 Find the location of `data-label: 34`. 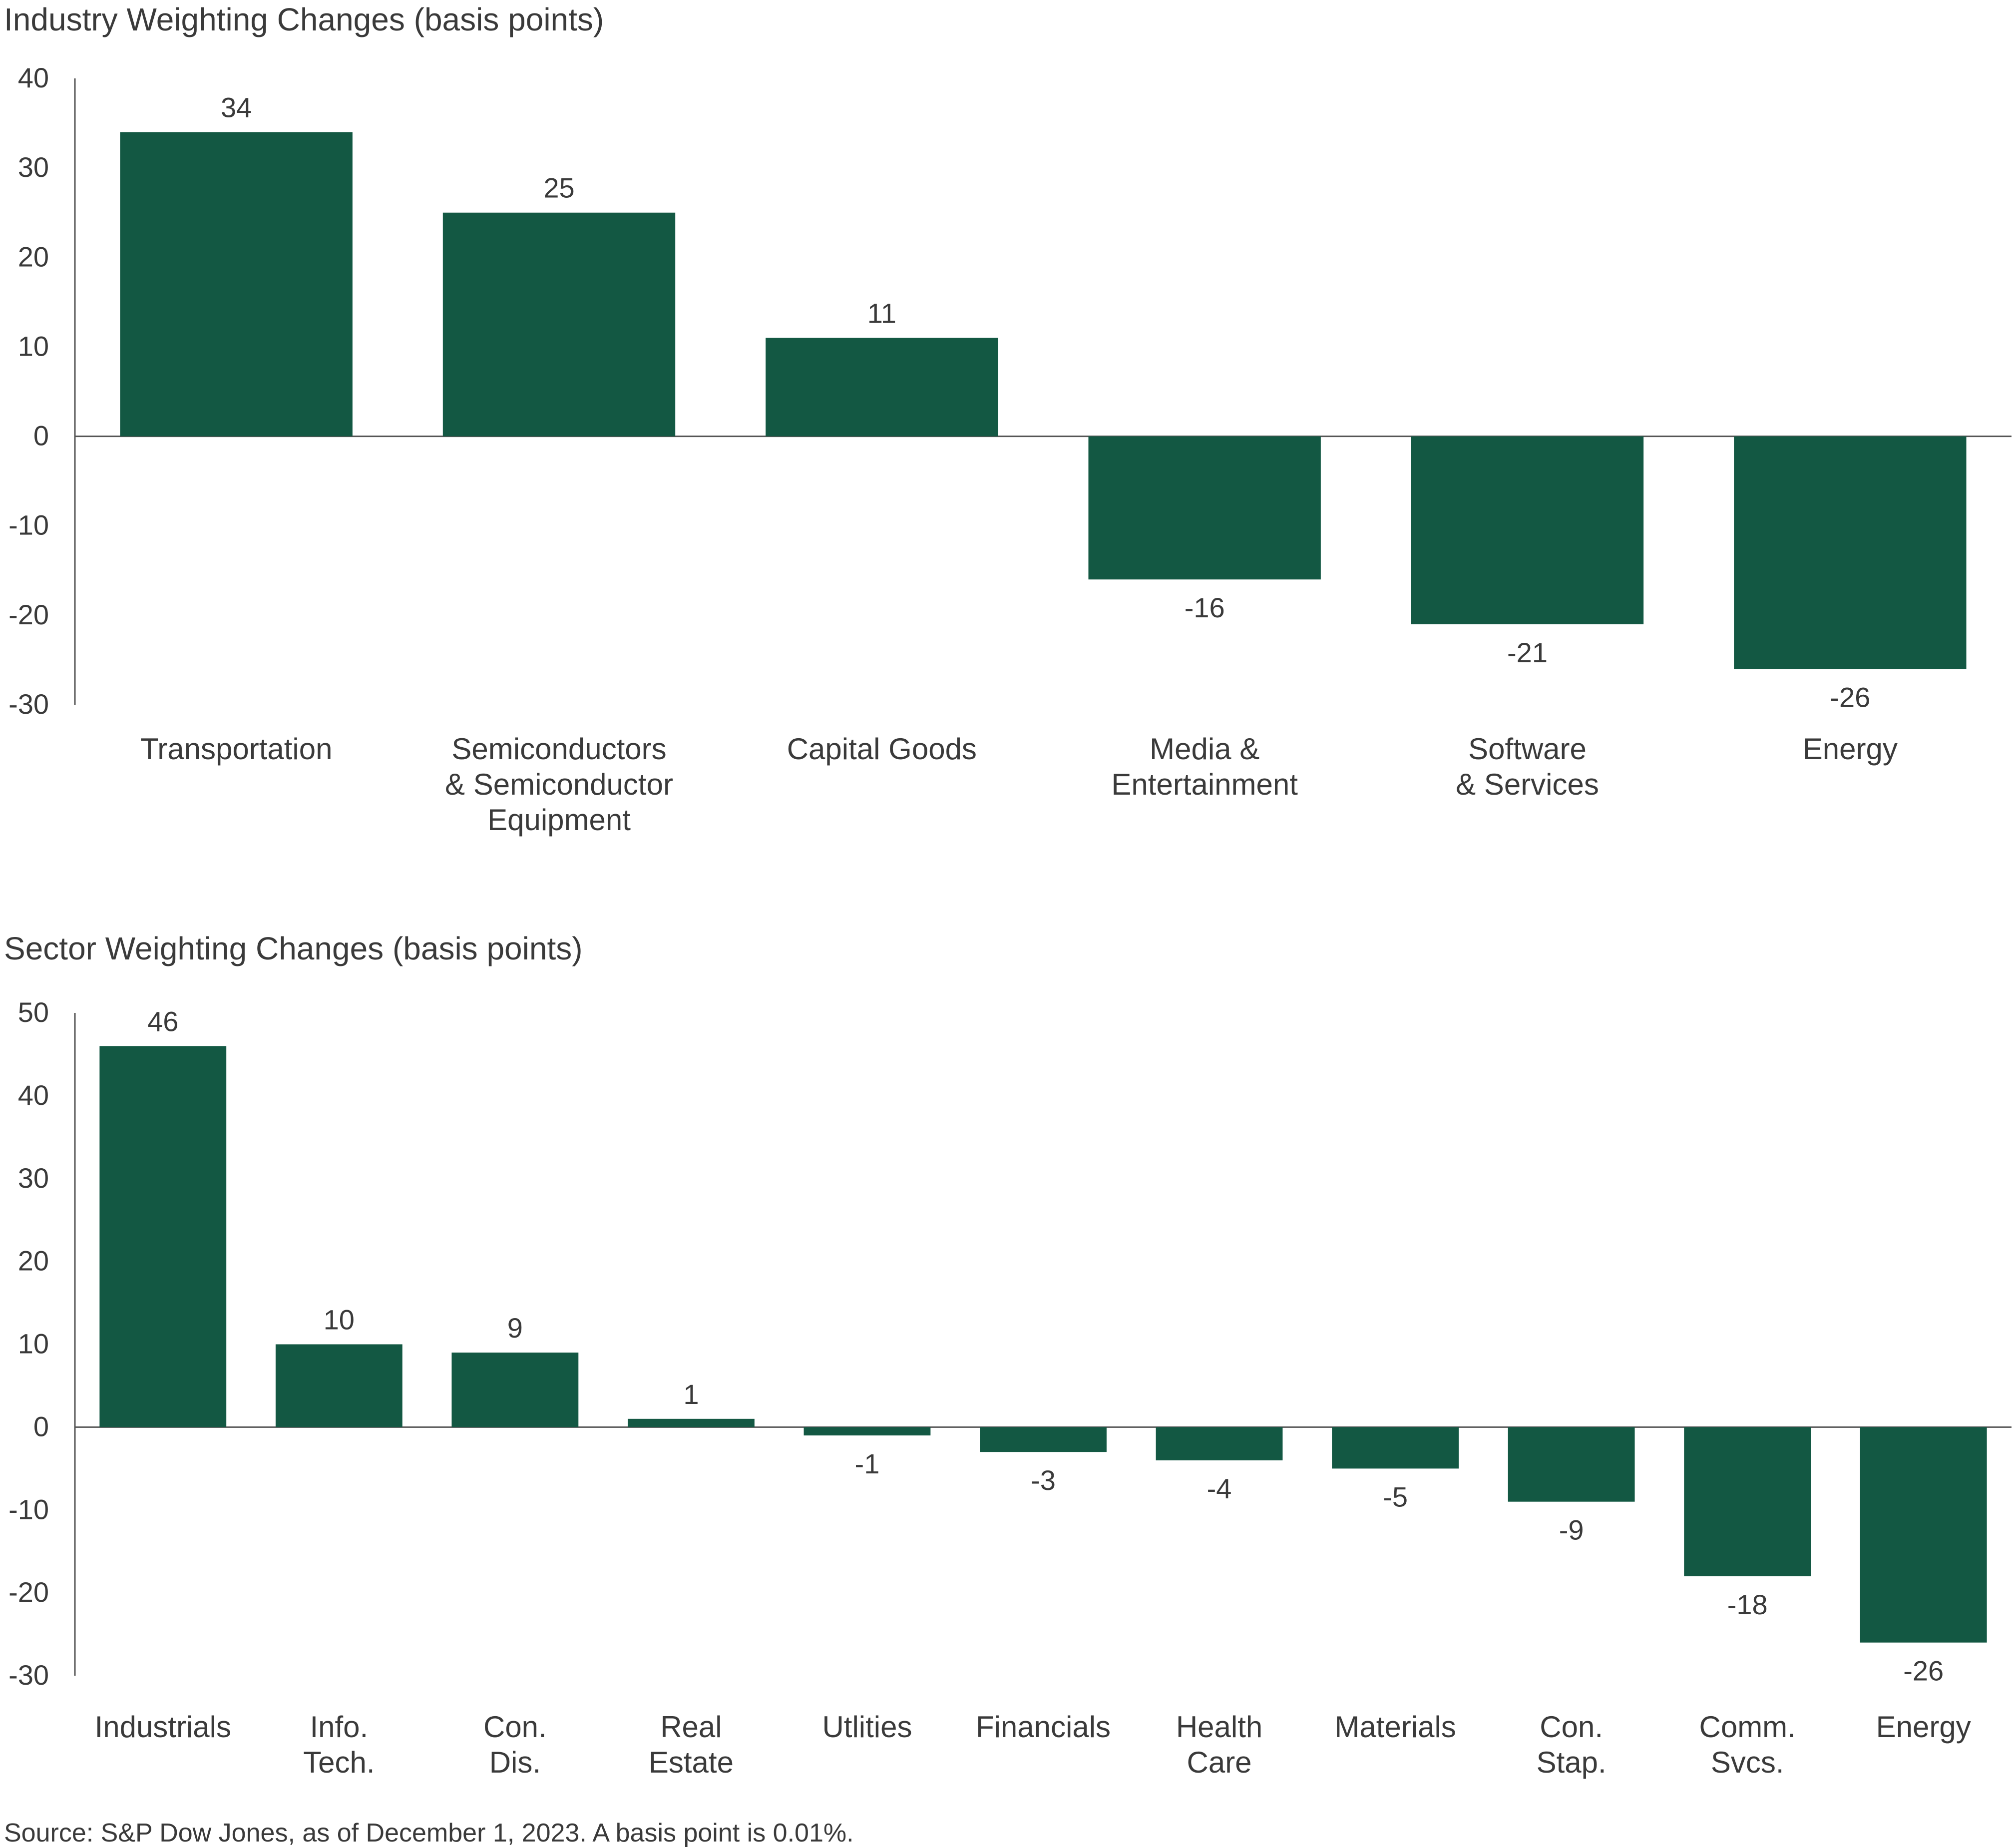

data-label: 34 is located at coordinates (236, 107).